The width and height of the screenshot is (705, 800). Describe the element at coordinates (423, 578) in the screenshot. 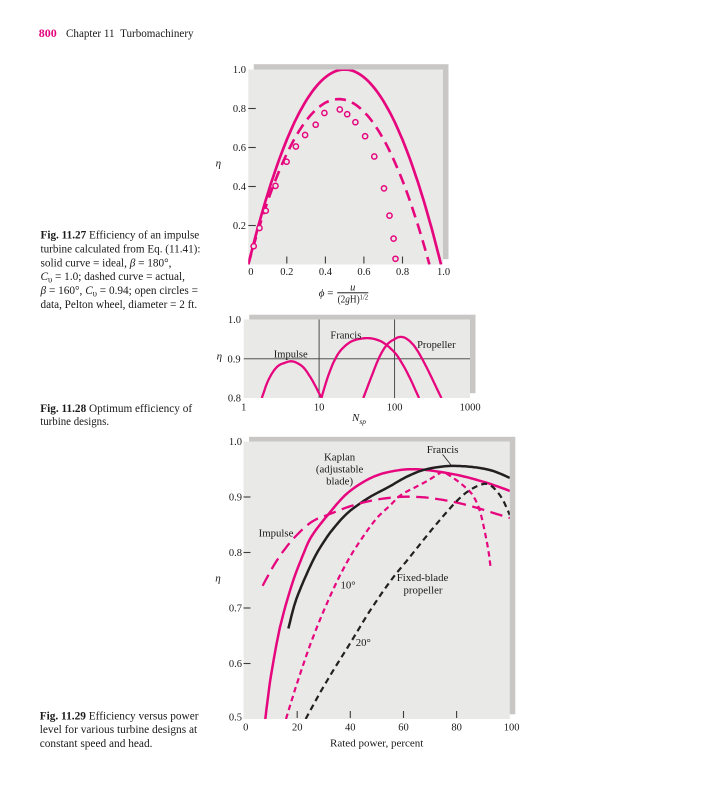

I see `svg-text: Fixed-blade` at that location.